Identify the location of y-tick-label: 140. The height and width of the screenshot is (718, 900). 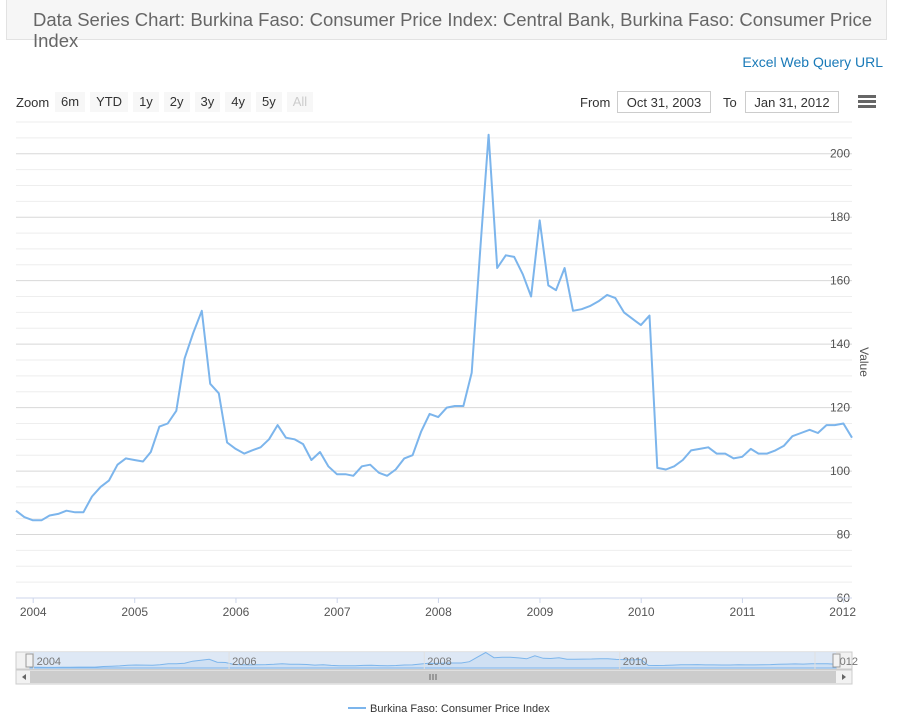
(840, 344).